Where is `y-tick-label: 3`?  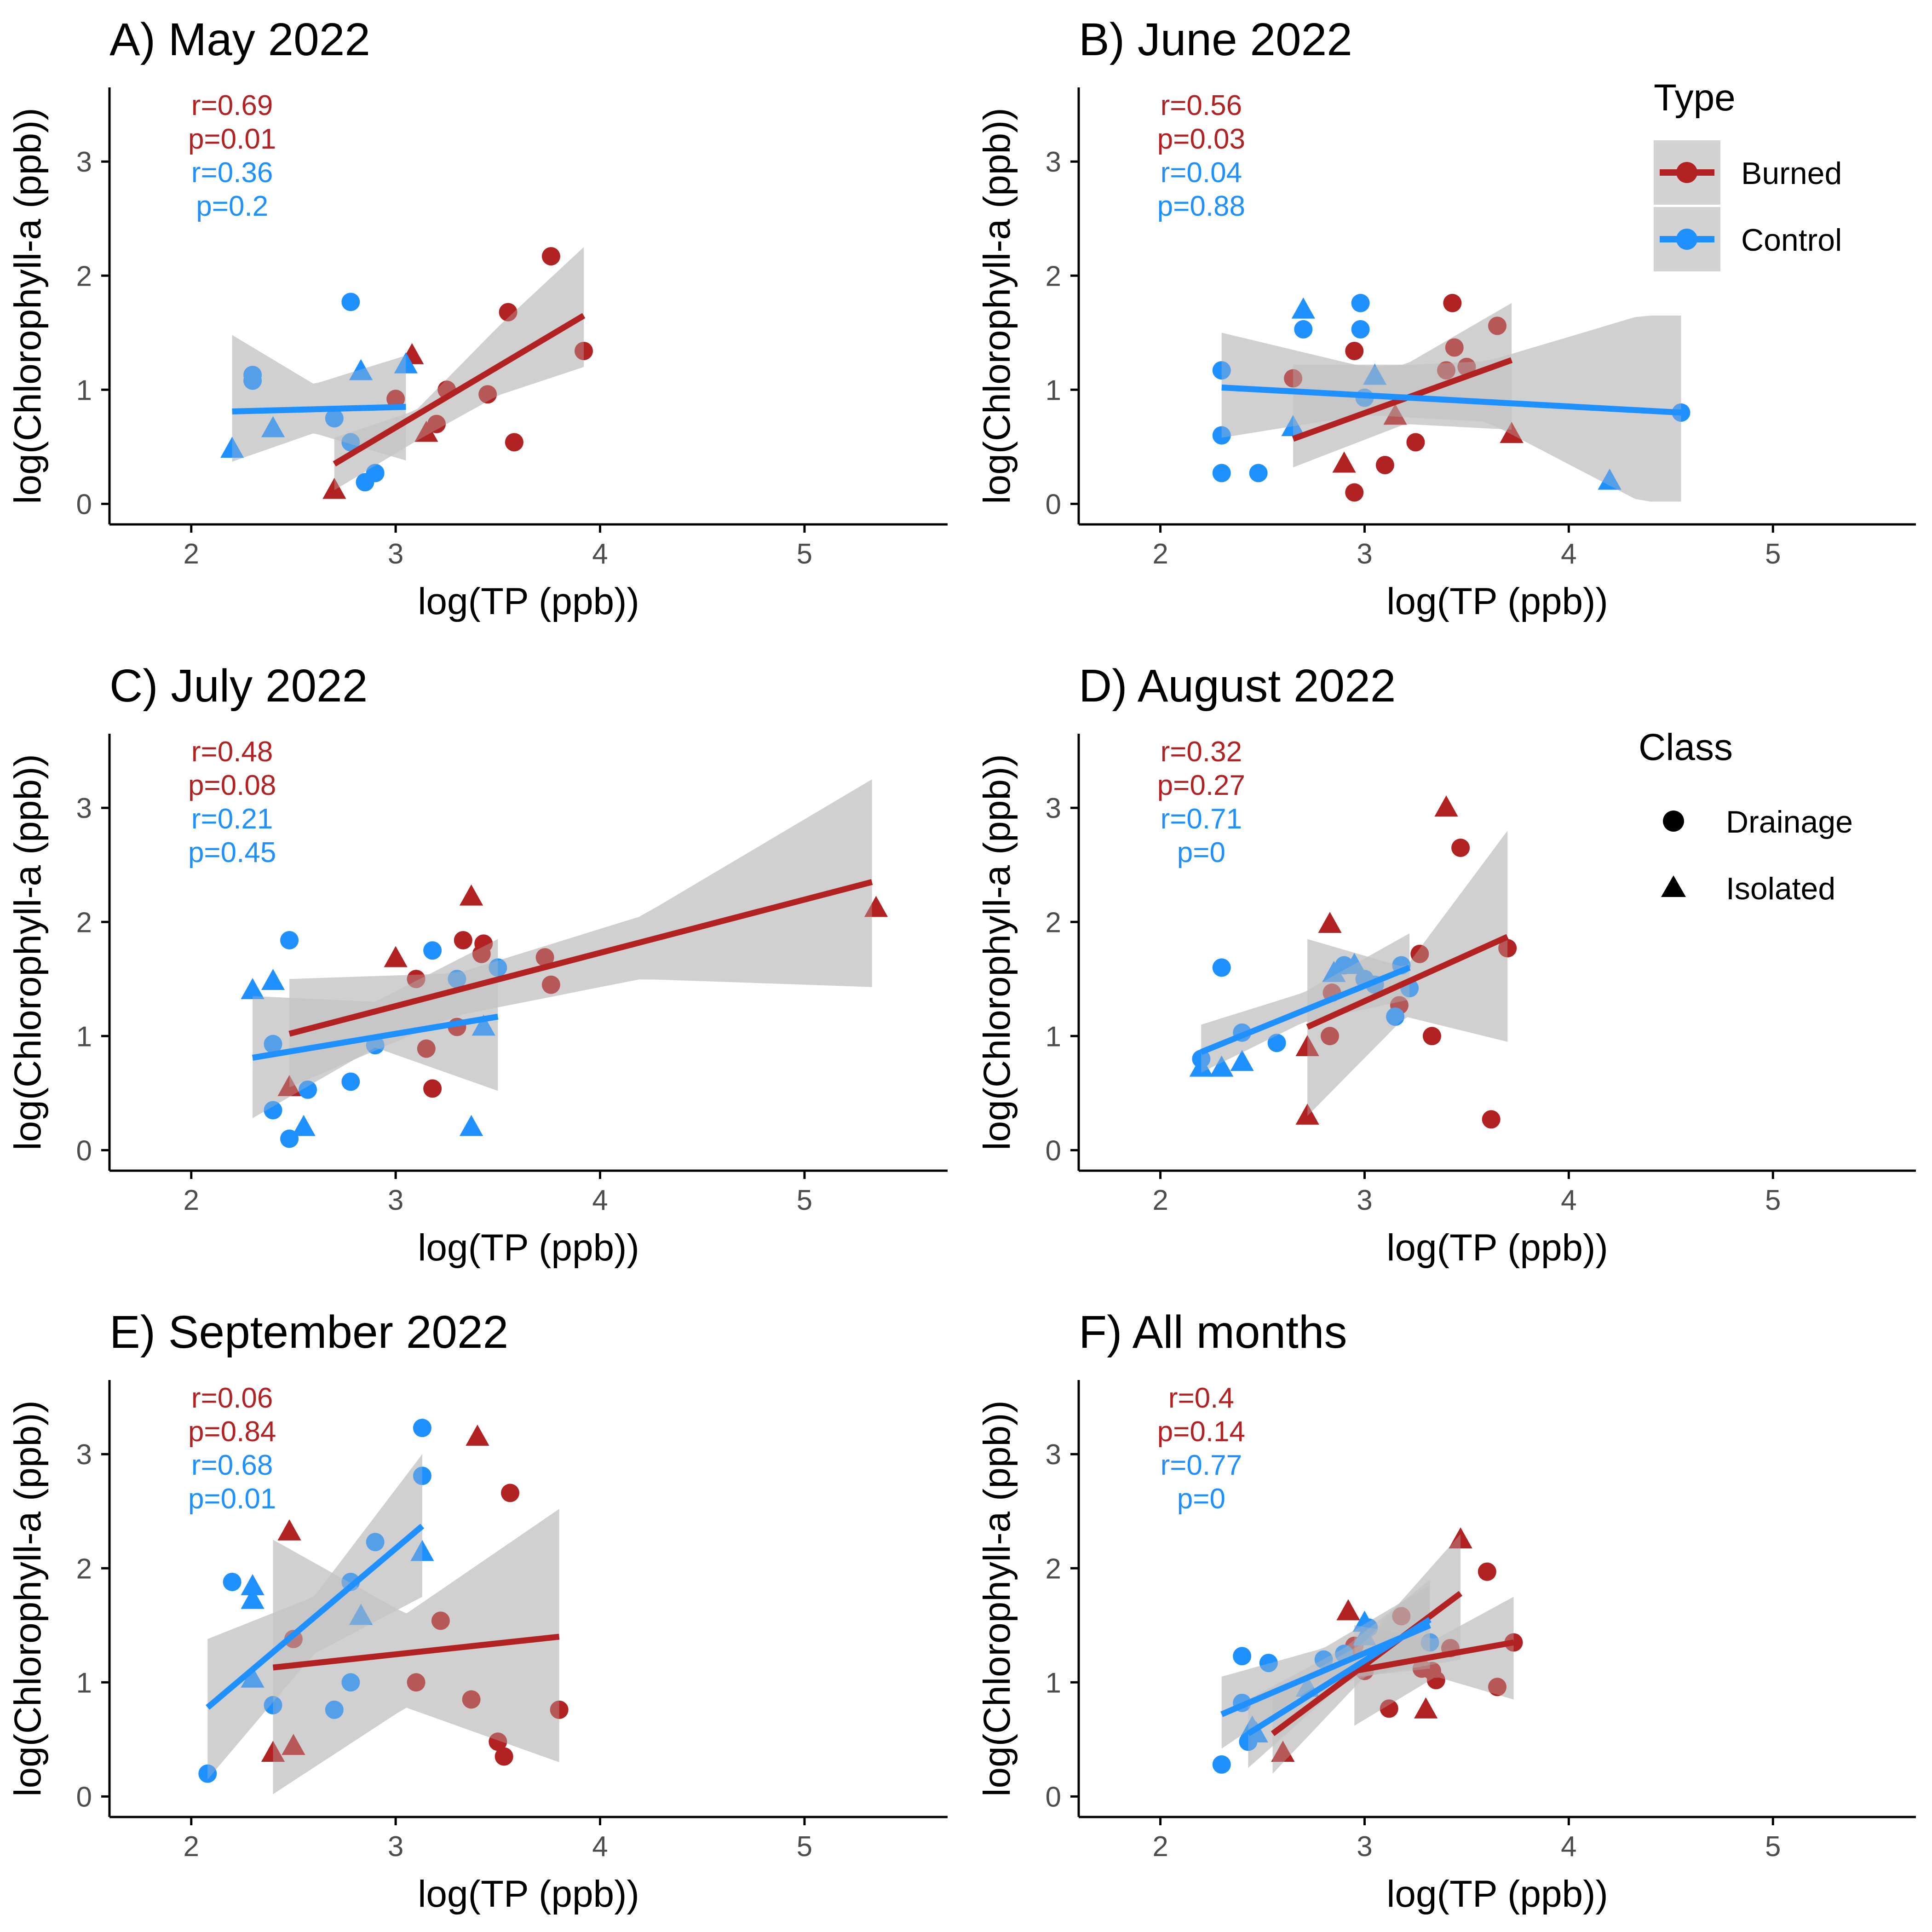 y-tick-label: 3 is located at coordinates (84, 162).